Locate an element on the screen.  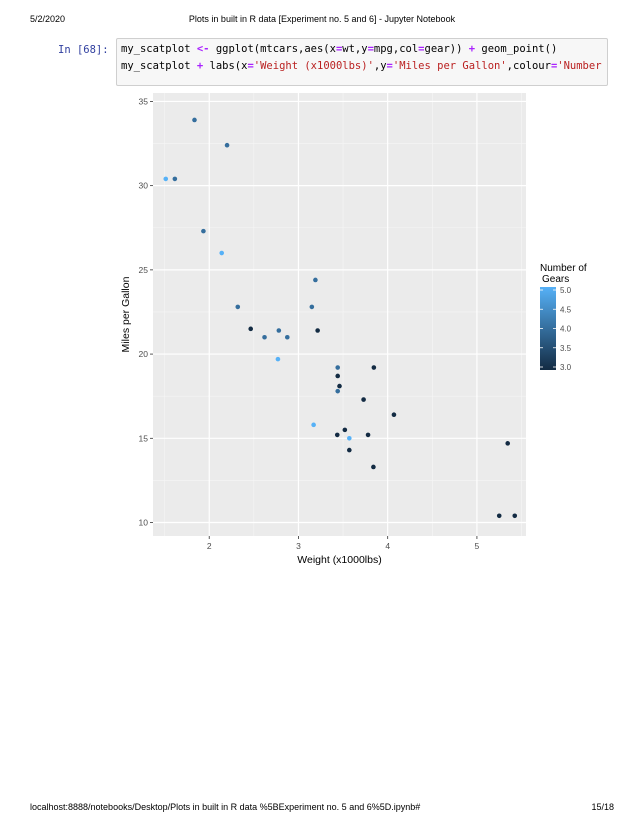
y-tick-label: 15 is located at coordinates (144, 438).